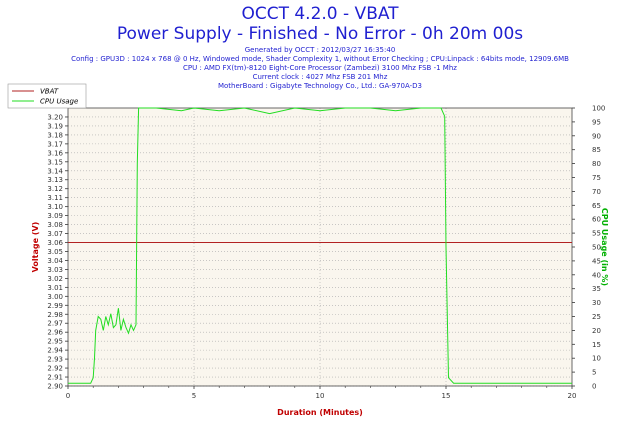  What do you see at coordinates (55, 135) in the screenshot?
I see `y-tick-label: 3.18` at bounding box center [55, 135].